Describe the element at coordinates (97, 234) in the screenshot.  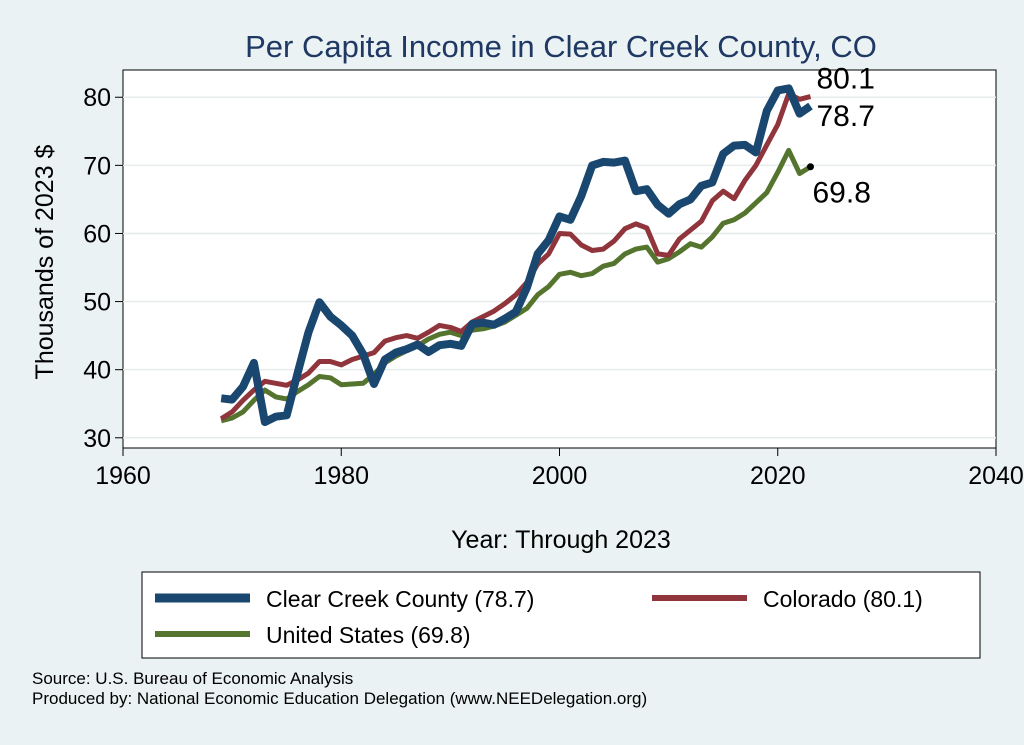
I see `y-tick-label-60: 60` at that location.